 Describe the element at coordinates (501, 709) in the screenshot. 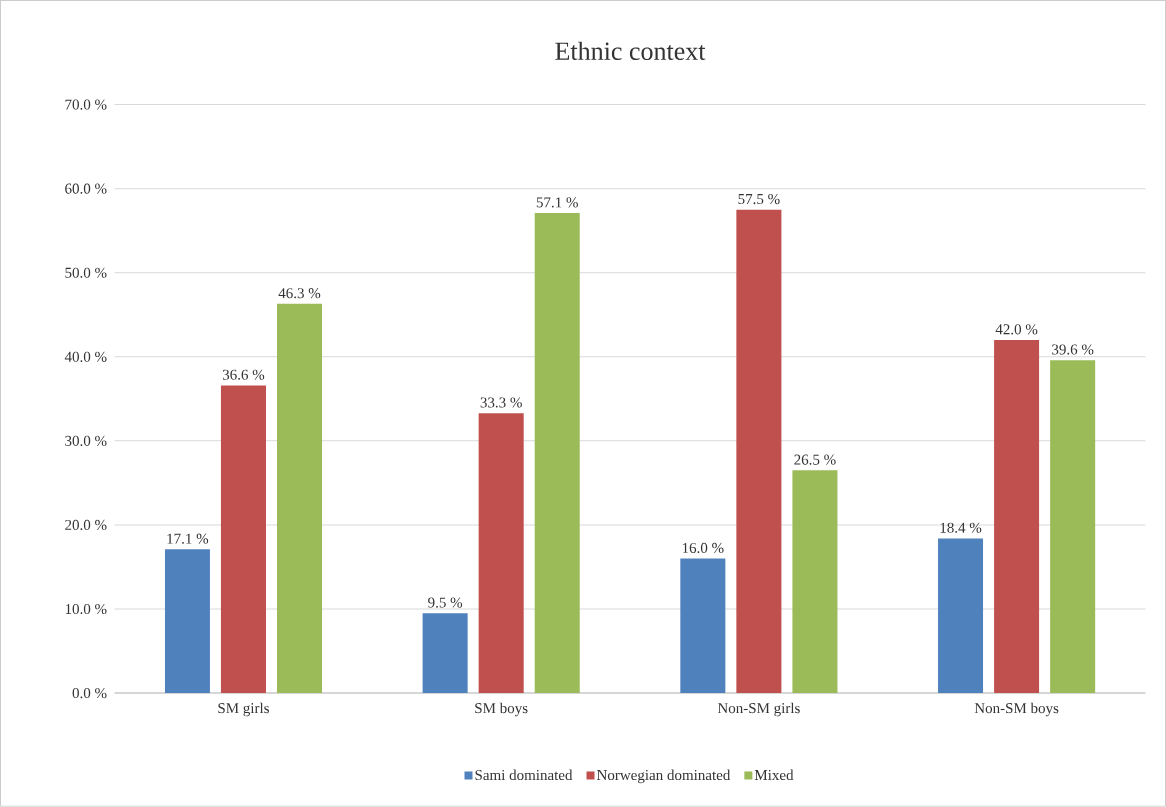

I see `x-tick-label: SM boys` at that location.